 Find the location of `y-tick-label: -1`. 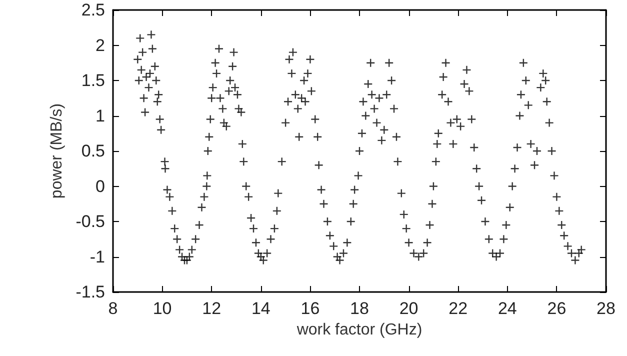

y-tick-label: -1 is located at coordinates (97, 256).